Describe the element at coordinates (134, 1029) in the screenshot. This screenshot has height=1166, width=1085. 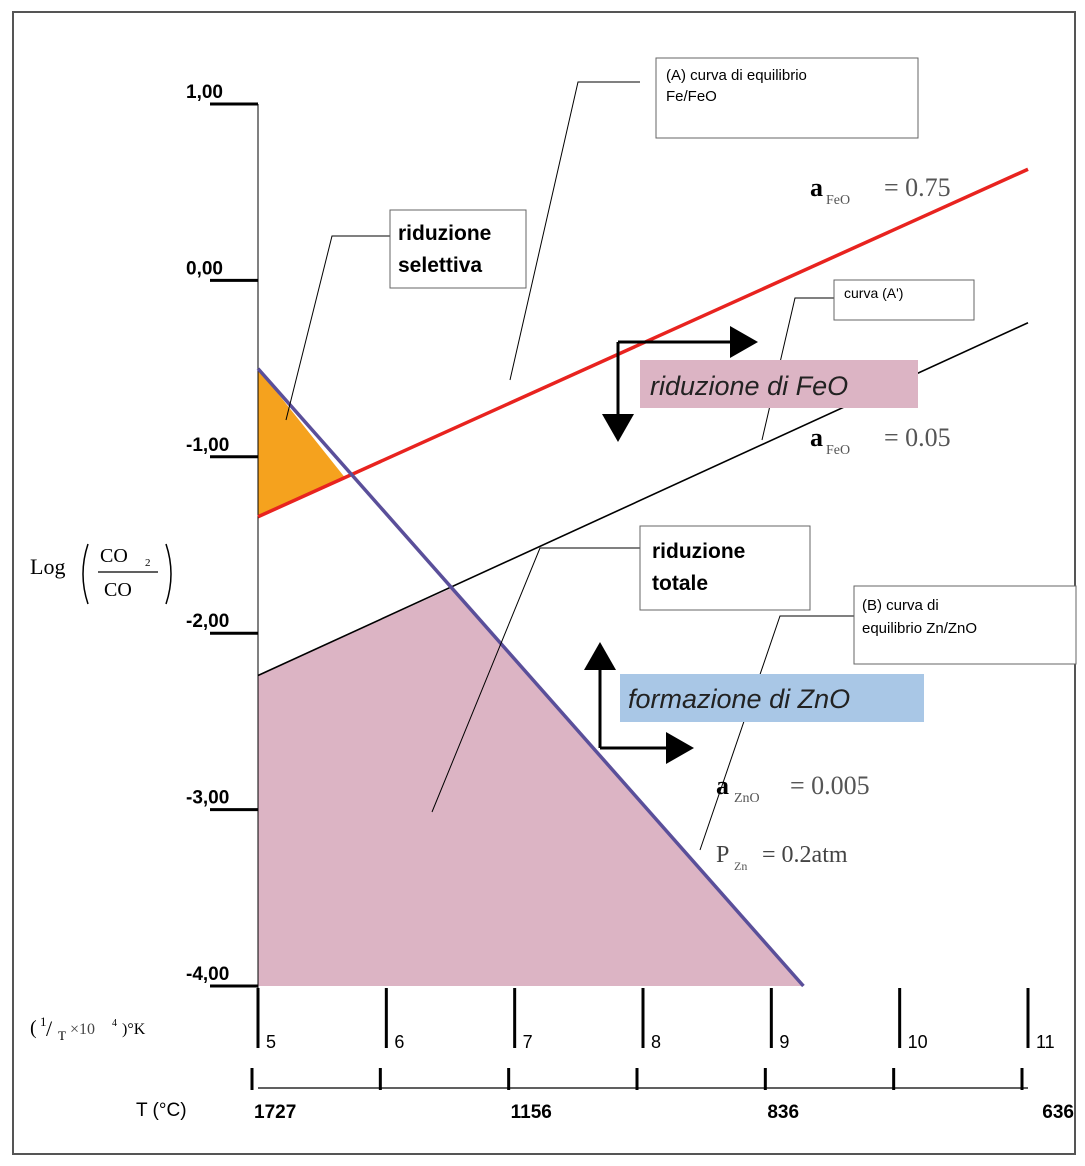
I see `x-label-close: )°K` at that location.